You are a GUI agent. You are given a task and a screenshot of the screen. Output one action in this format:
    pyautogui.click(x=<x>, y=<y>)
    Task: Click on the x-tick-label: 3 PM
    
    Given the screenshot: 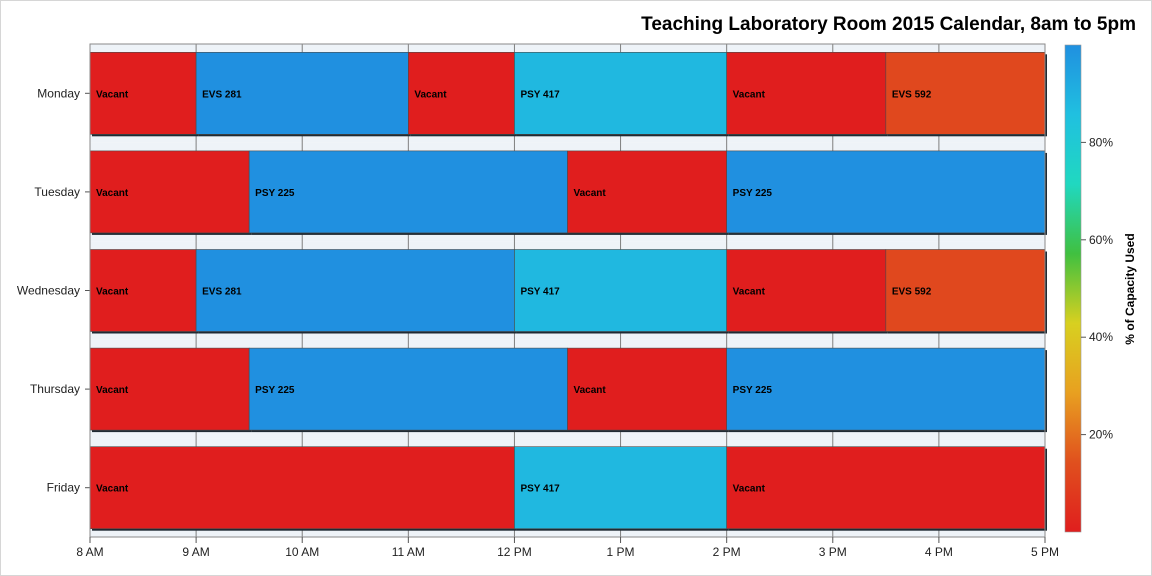 What is the action you would take?
    pyautogui.click(x=833, y=552)
    